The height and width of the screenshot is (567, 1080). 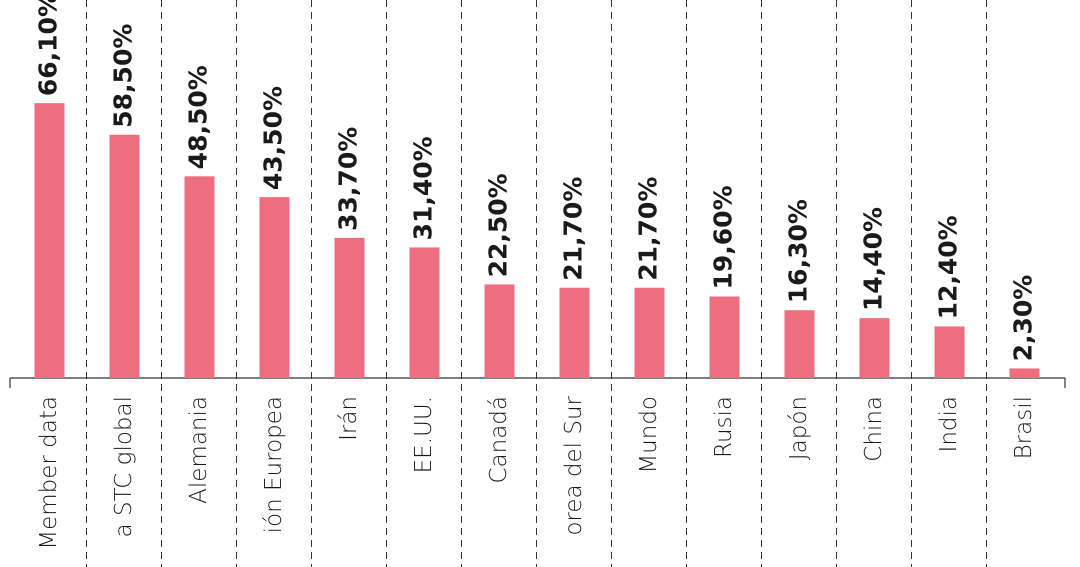 I want to click on x-tick-label: India, so click(x=949, y=424).